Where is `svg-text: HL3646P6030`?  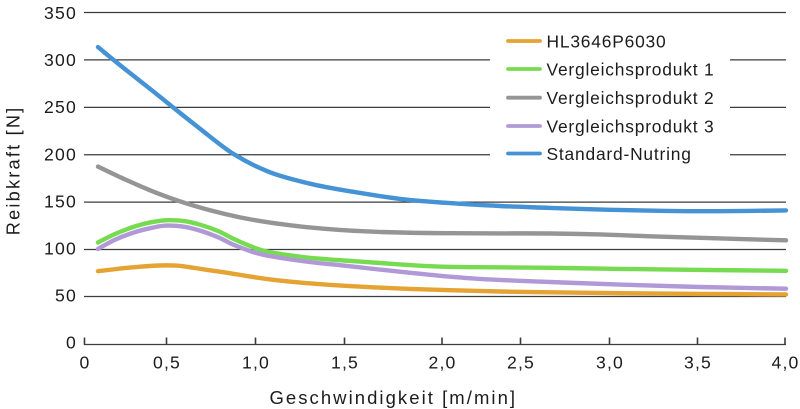
svg-text: HL3646P6030 is located at coordinates (607, 41).